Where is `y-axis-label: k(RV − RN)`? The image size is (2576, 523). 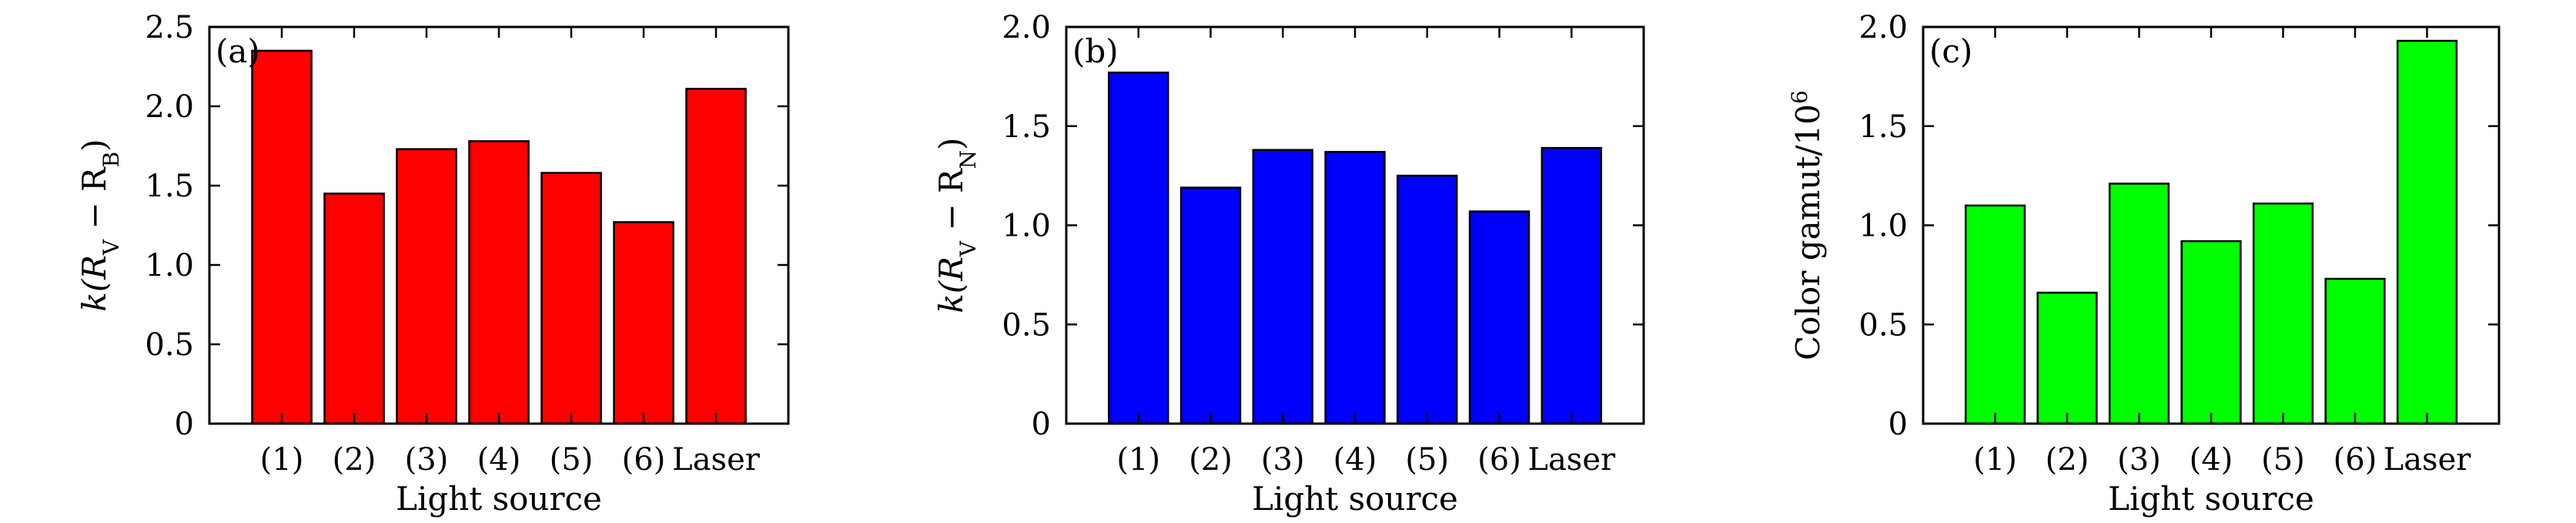
y-axis-label: k(RV − RN) is located at coordinates (957, 225).